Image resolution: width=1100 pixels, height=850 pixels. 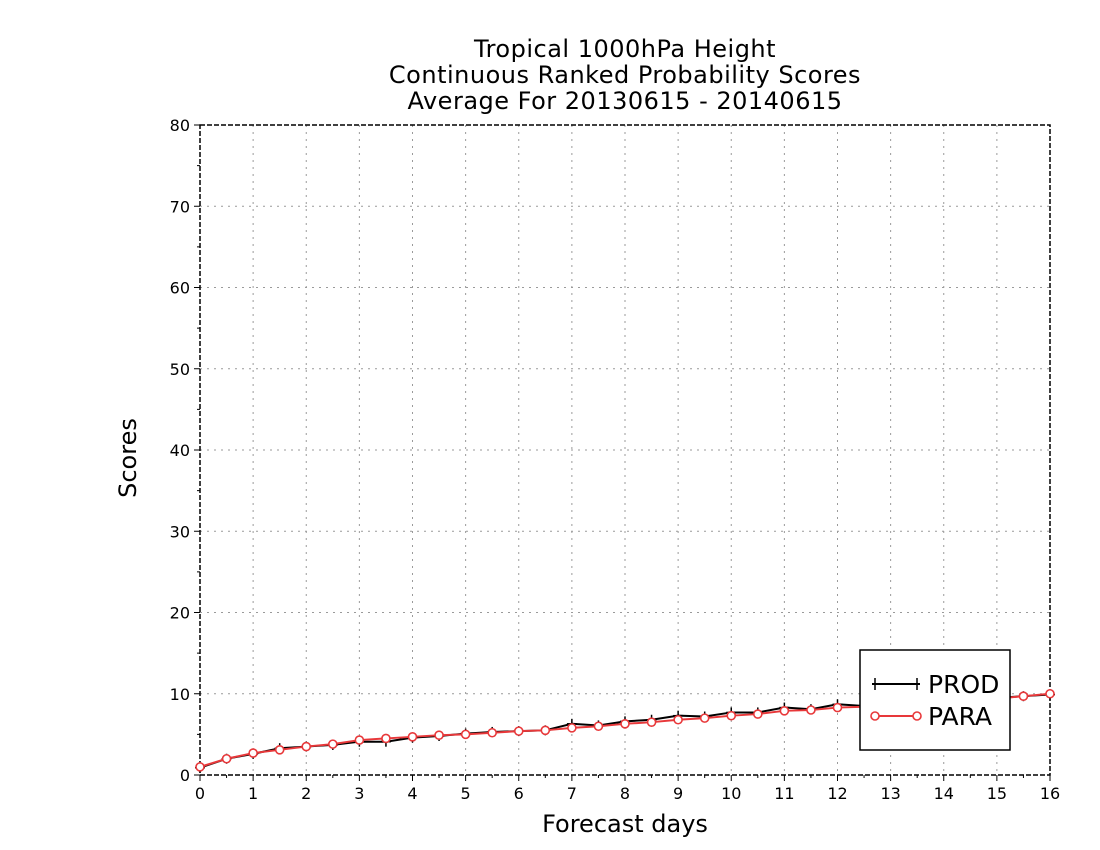 What do you see at coordinates (128, 458) in the screenshot?
I see `y-axis-label: Scores` at bounding box center [128, 458].